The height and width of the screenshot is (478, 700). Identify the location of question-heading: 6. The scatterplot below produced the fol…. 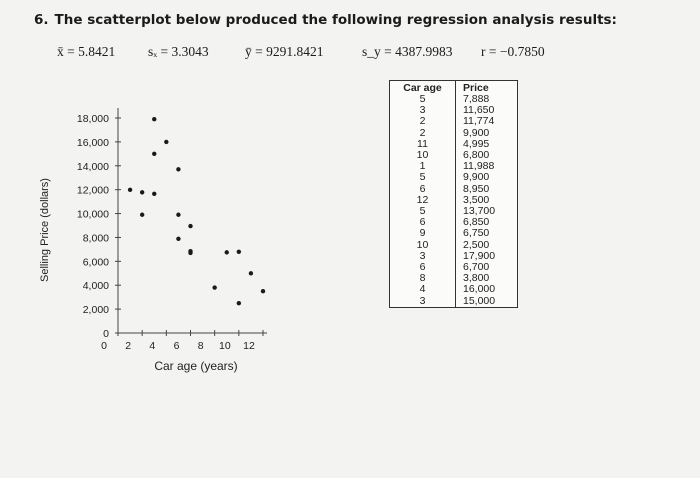
(328, 20).